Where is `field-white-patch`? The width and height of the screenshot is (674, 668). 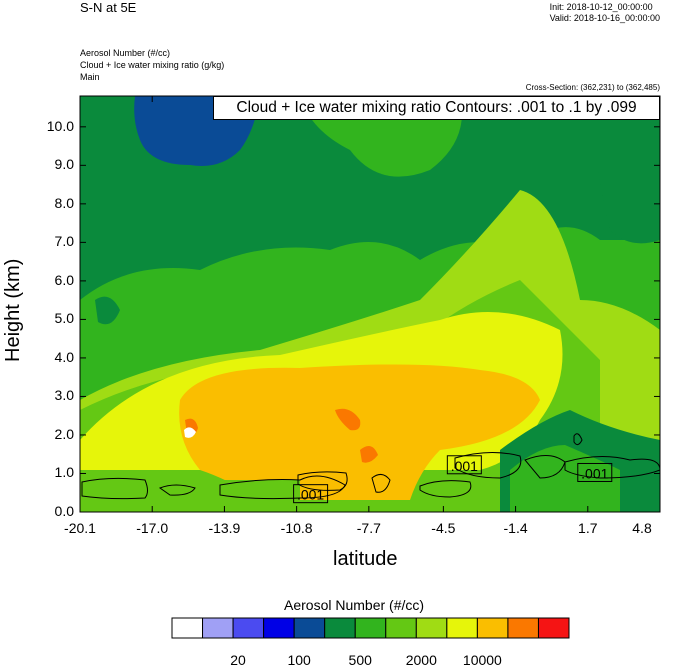 field-white-patch is located at coordinates (190, 432).